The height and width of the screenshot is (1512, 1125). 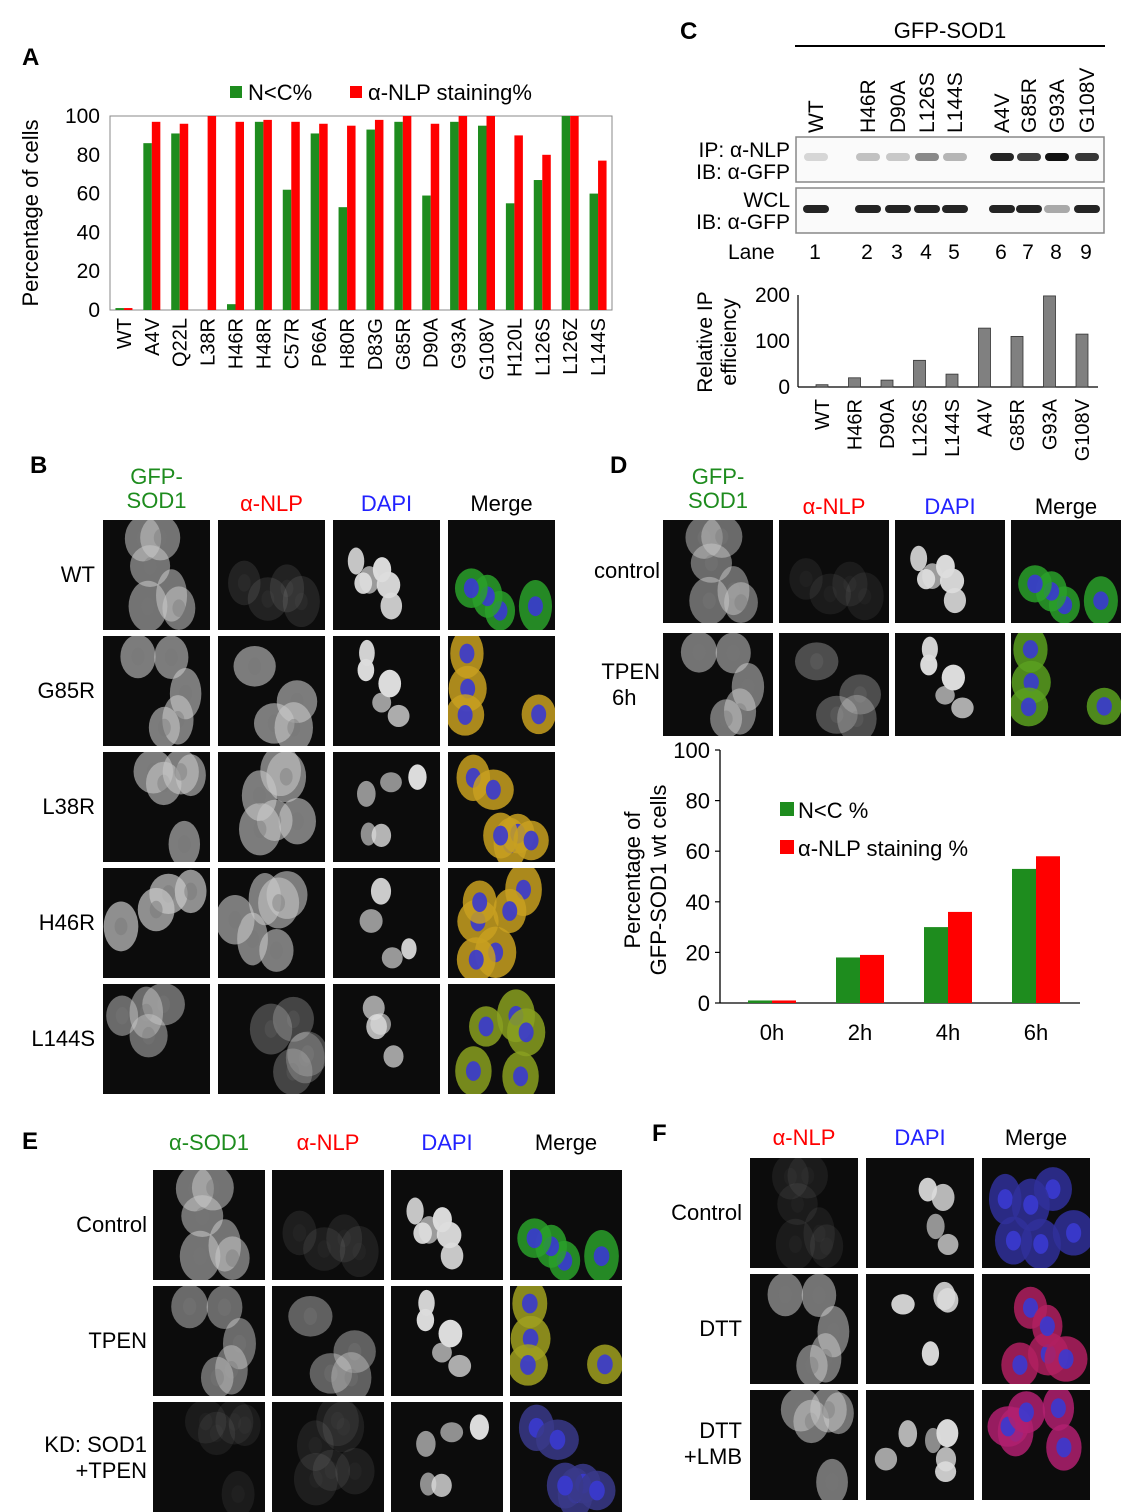 I want to click on y-tick-label-1: 20, so click(x=88, y=271).